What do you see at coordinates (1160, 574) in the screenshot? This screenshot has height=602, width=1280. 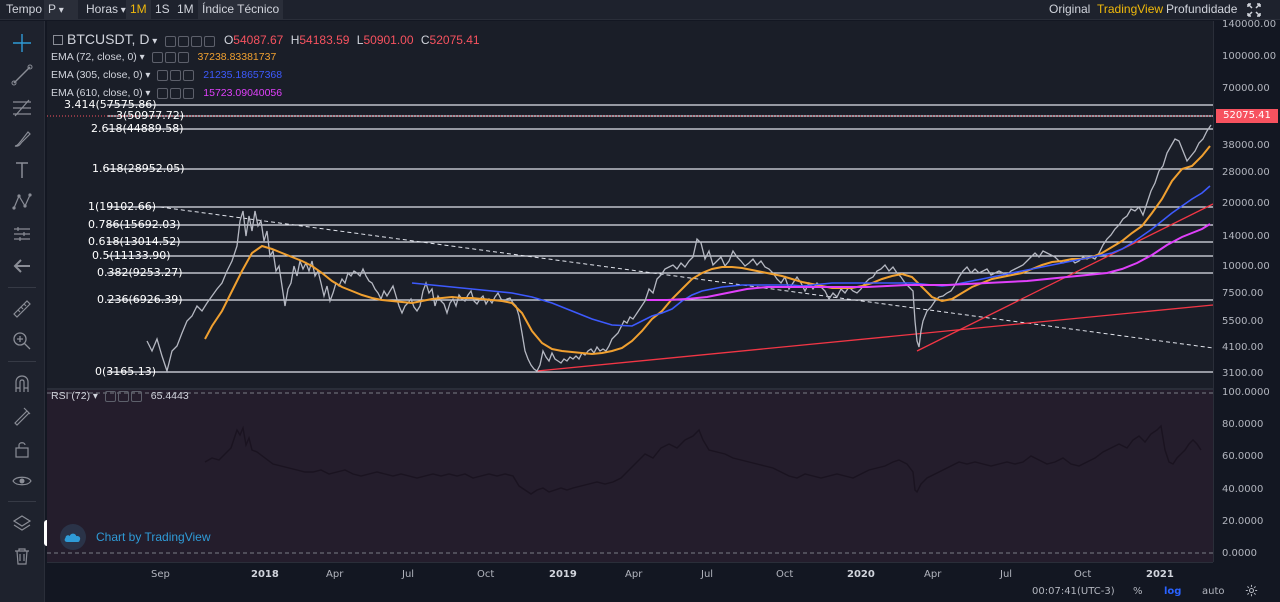 I see `time-axis-label: 2021` at bounding box center [1160, 574].